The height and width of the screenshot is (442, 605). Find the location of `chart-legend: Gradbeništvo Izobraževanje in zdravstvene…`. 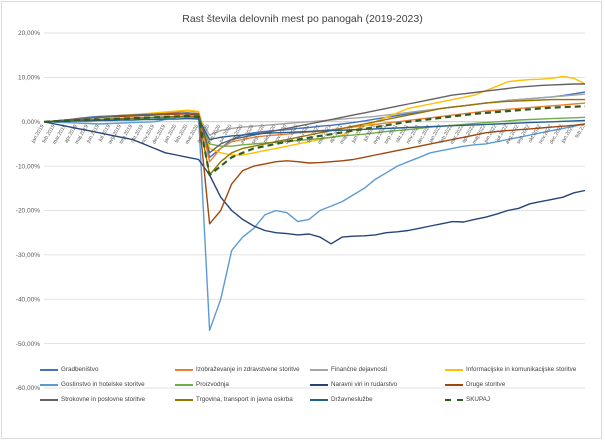

chart-legend: Gradbeništvo Izobraževanje in zdravstvene… is located at coordinates (310, 384).